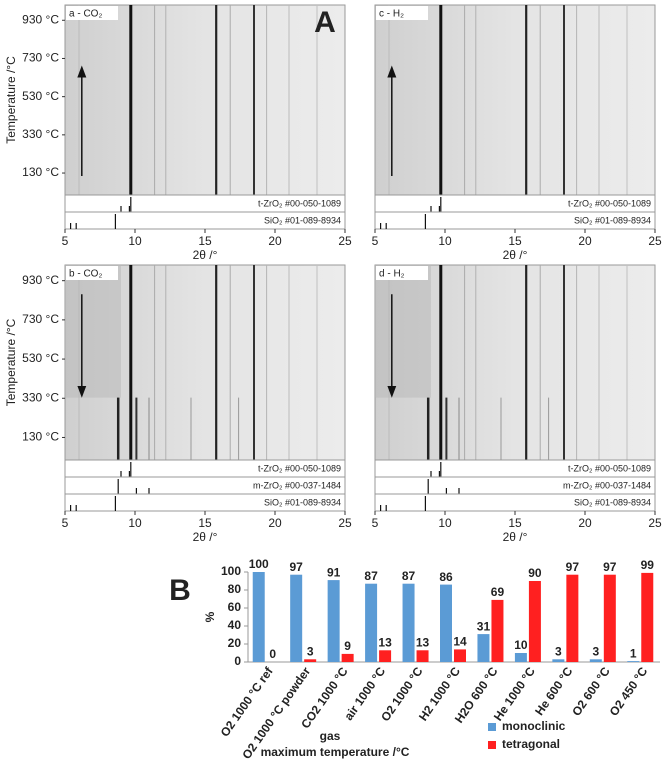 This screenshot has width=664, height=765. What do you see at coordinates (391, 14) in the screenshot?
I see `panel-title: c - H₂` at bounding box center [391, 14].